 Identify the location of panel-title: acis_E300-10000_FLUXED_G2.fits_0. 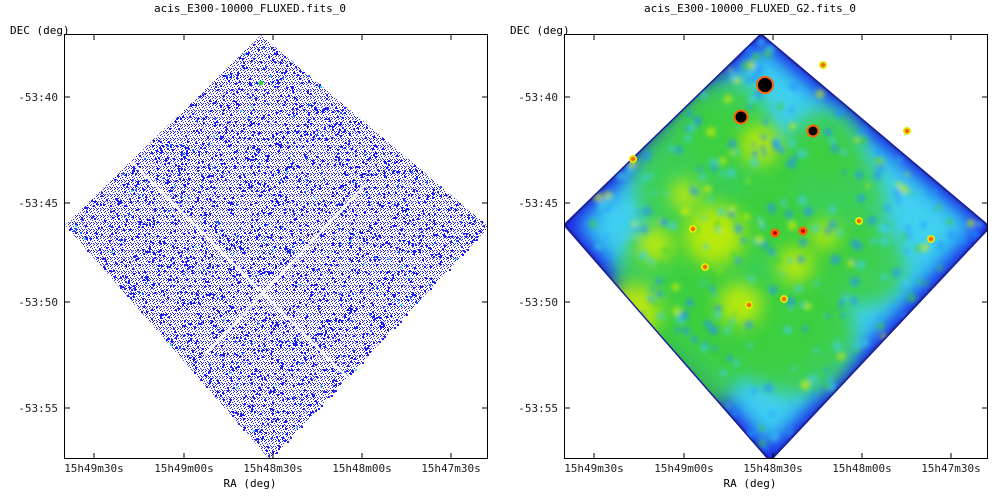
(750, 8).